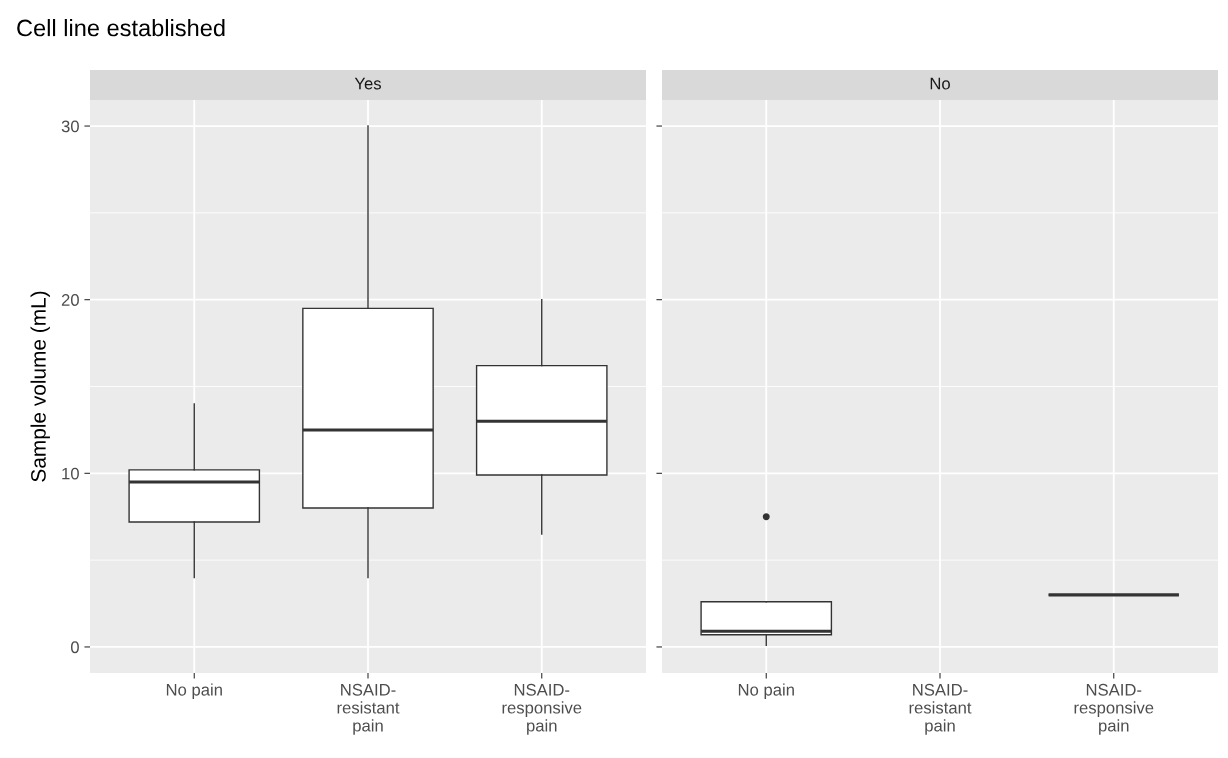 This screenshot has height=758, width=1228. Describe the element at coordinates (70, 473) in the screenshot. I see `y-tick-label: 10` at that location.